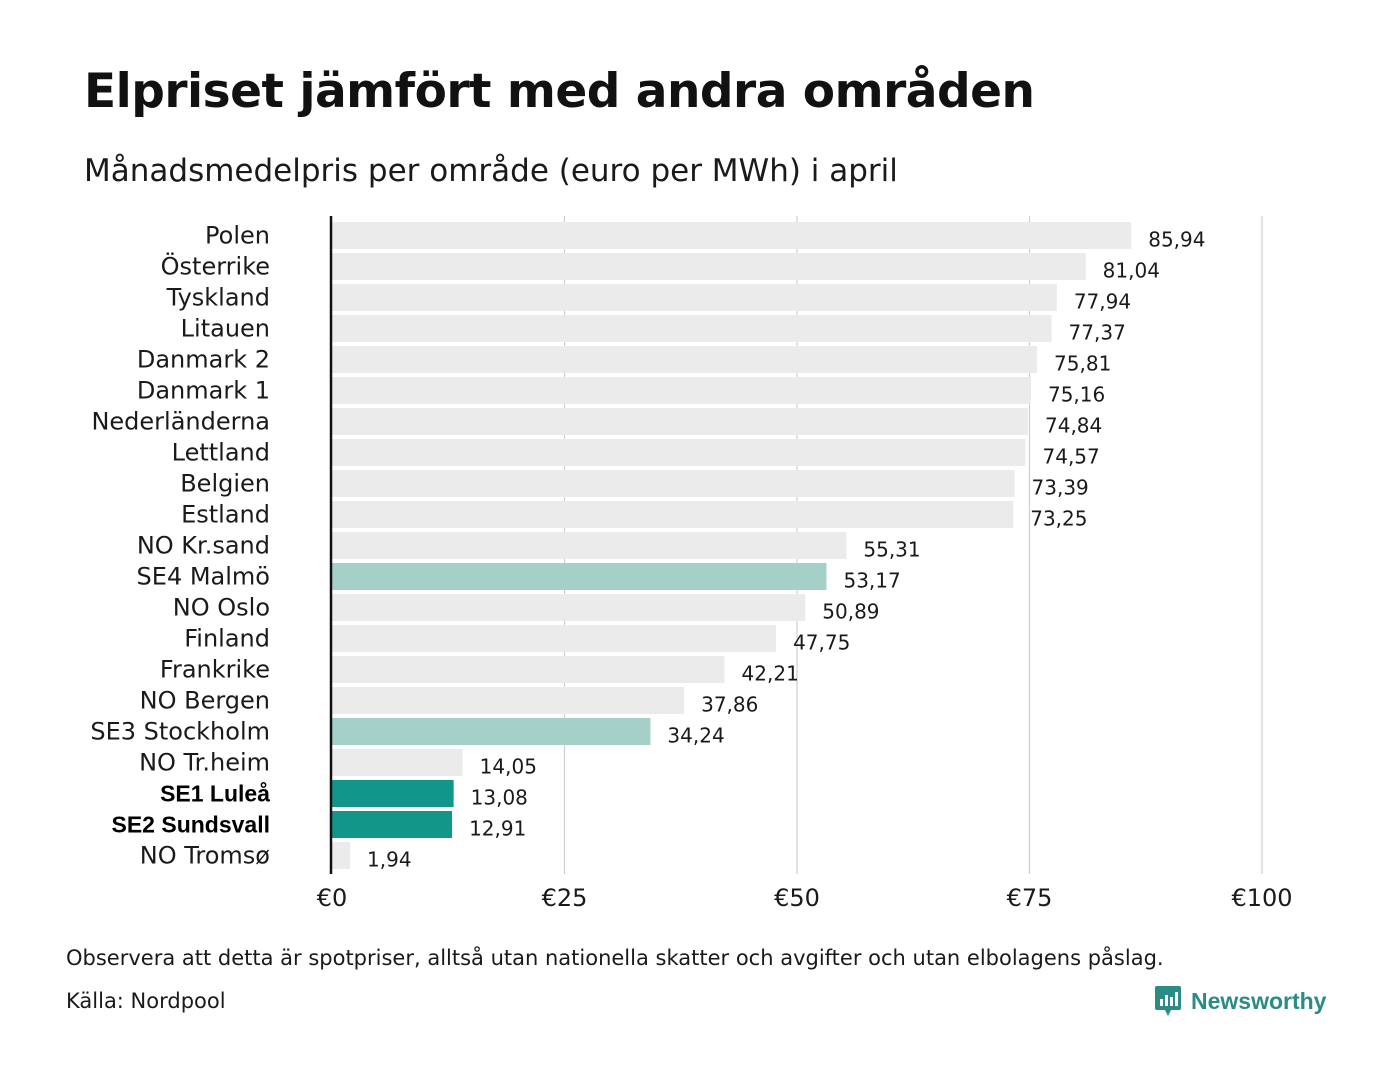  What do you see at coordinates (1097, 333) in the screenshot?
I see `value-label: 77,37` at bounding box center [1097, 333].